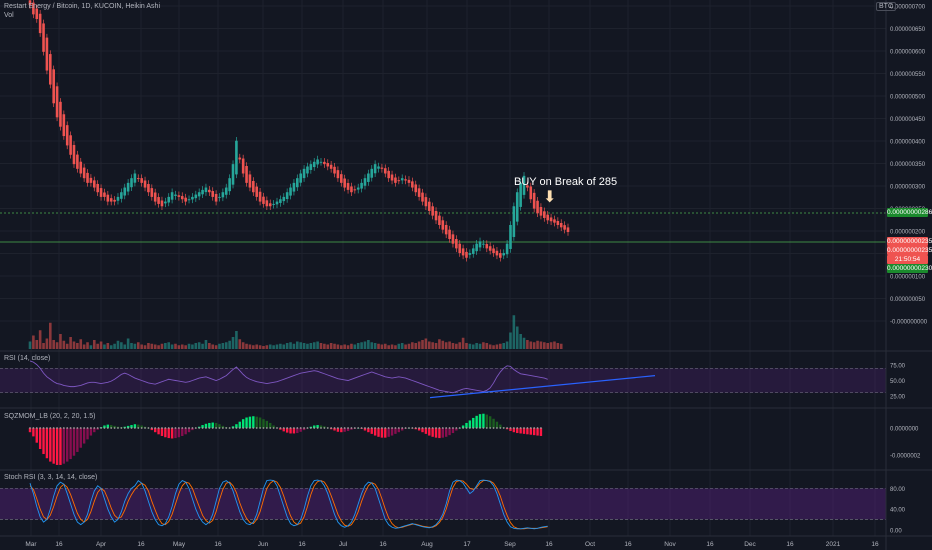  Describe the element at coordinates (896, 531) in the screenshot. I see `stoch-tick-label: 0.00` at that location.